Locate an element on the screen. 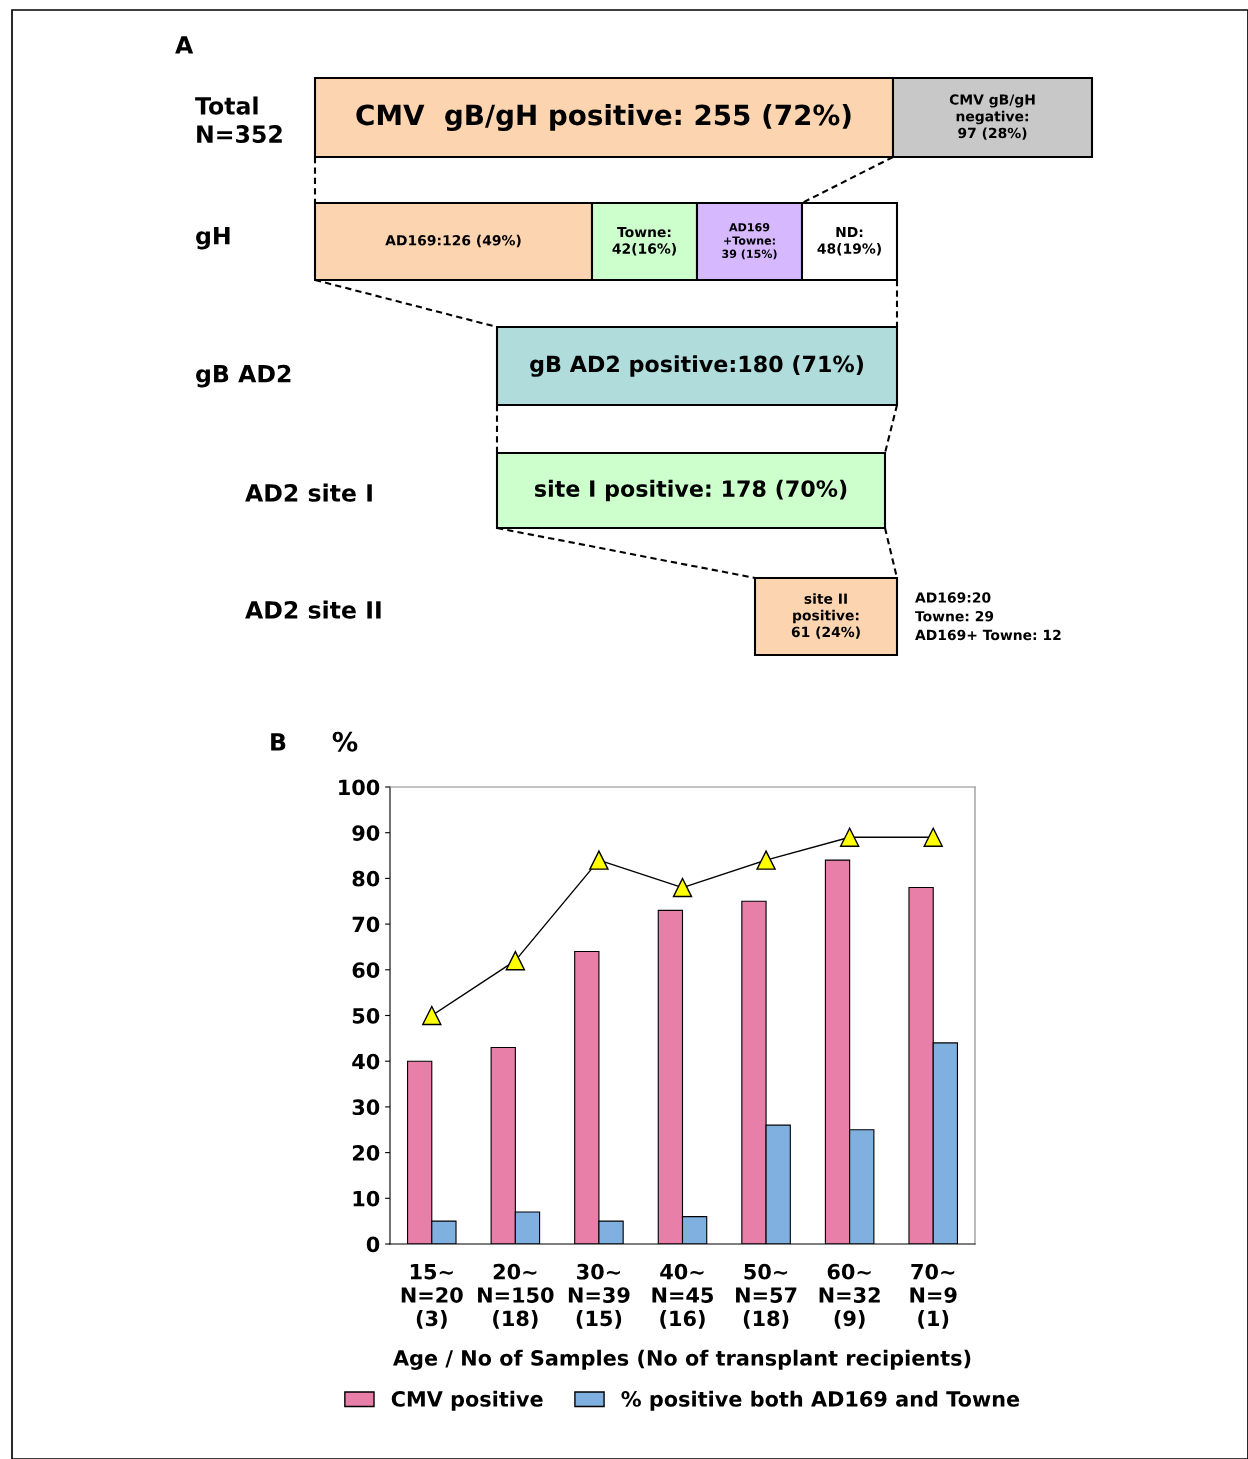 This screenshot has width=1248, height=1459. x-tick-label: 60∼ N=32 (9) is located at coordinates (849, 1296).